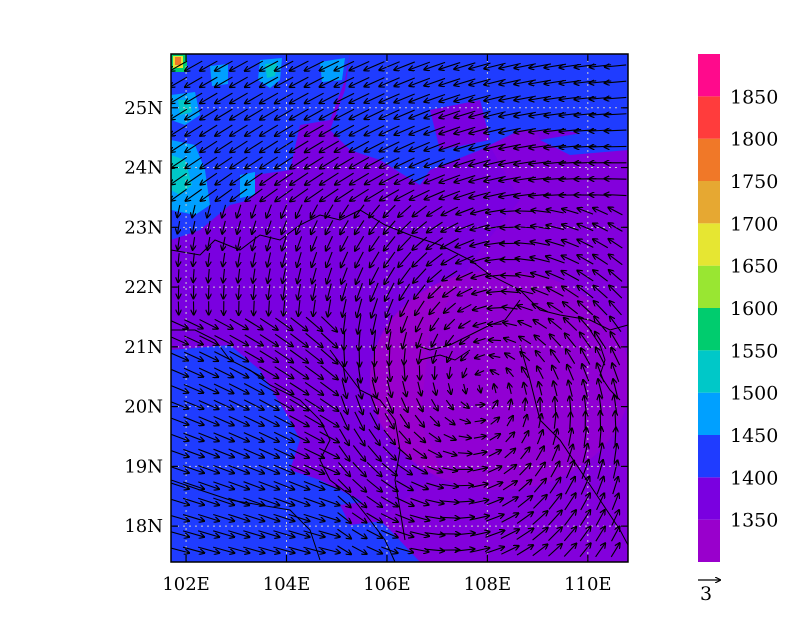  Describe the element at coordinates (143, 407) in the screenshot. I see `y-tick-label: 20N` at that location.